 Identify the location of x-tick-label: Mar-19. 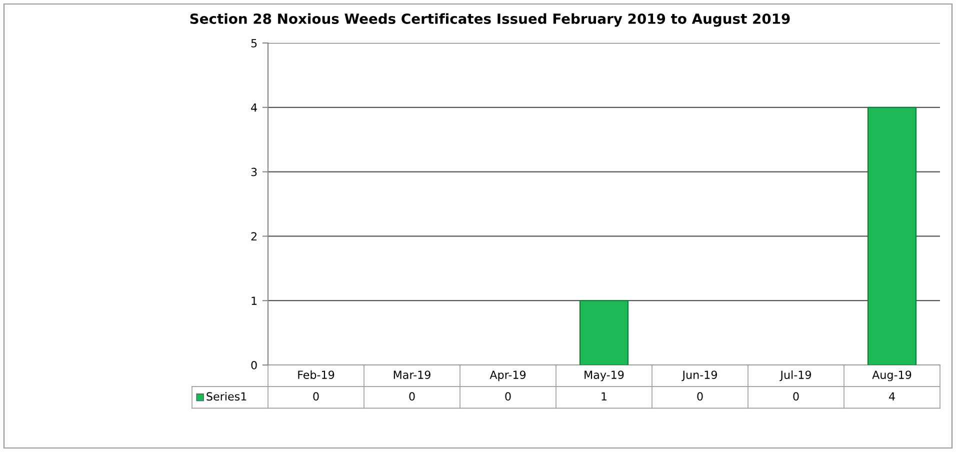
(412, 375).